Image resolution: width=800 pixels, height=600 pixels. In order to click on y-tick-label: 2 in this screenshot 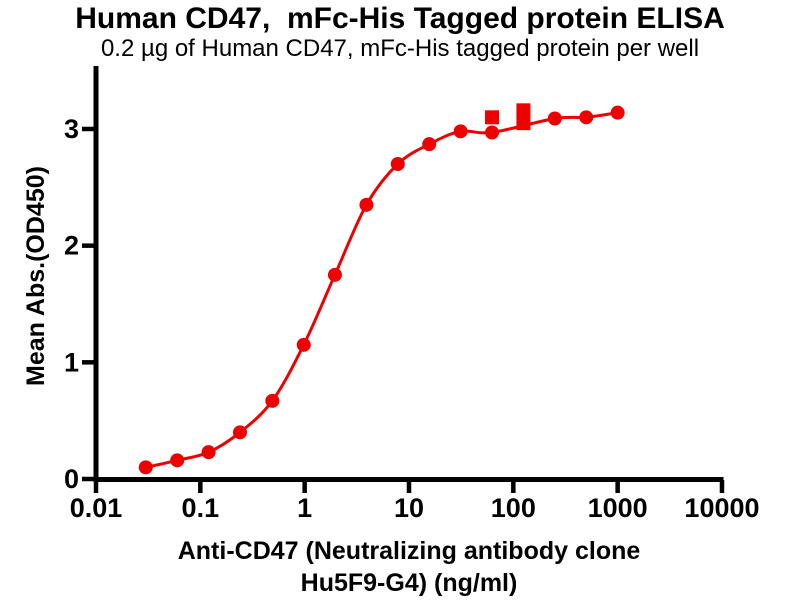, I will do `click(71, 246)`.